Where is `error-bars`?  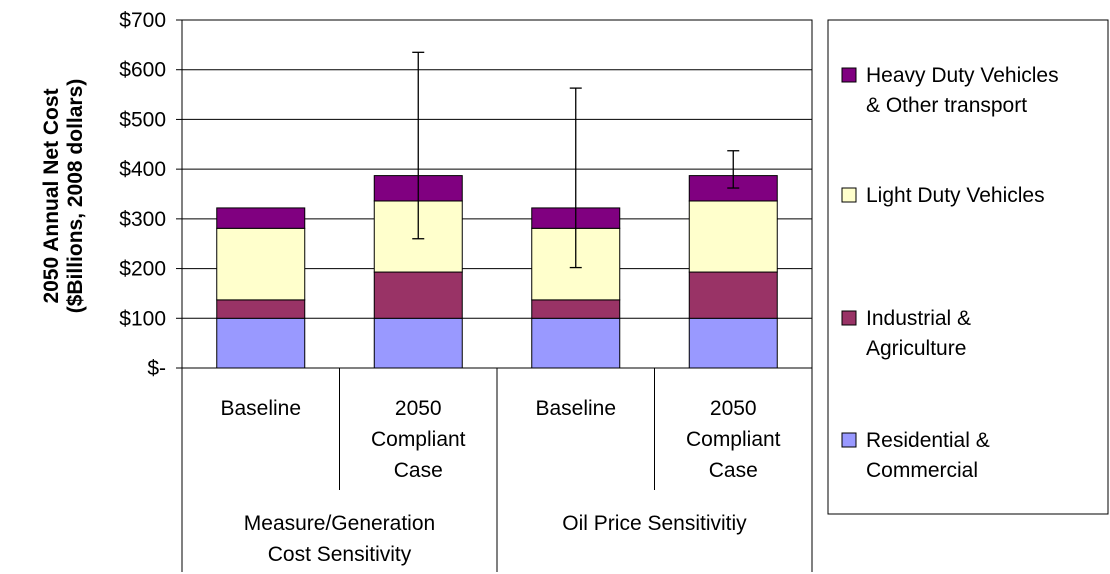 error-bars is located at coordinates (576, 160).